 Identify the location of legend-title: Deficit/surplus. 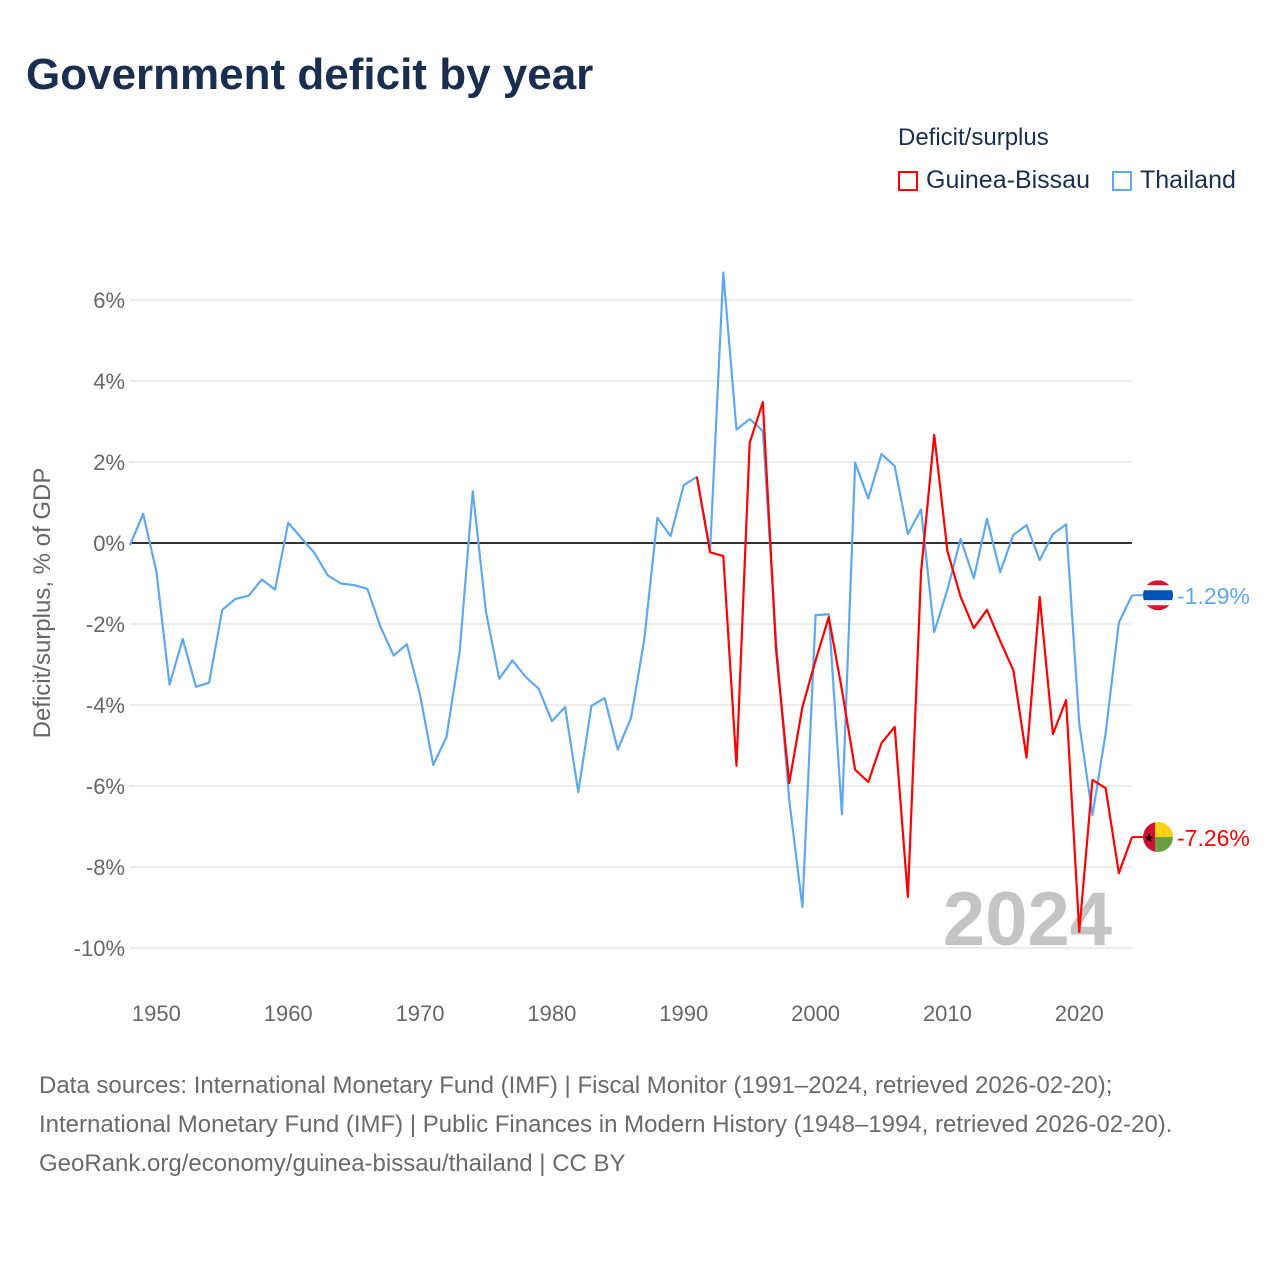
(973, 137).